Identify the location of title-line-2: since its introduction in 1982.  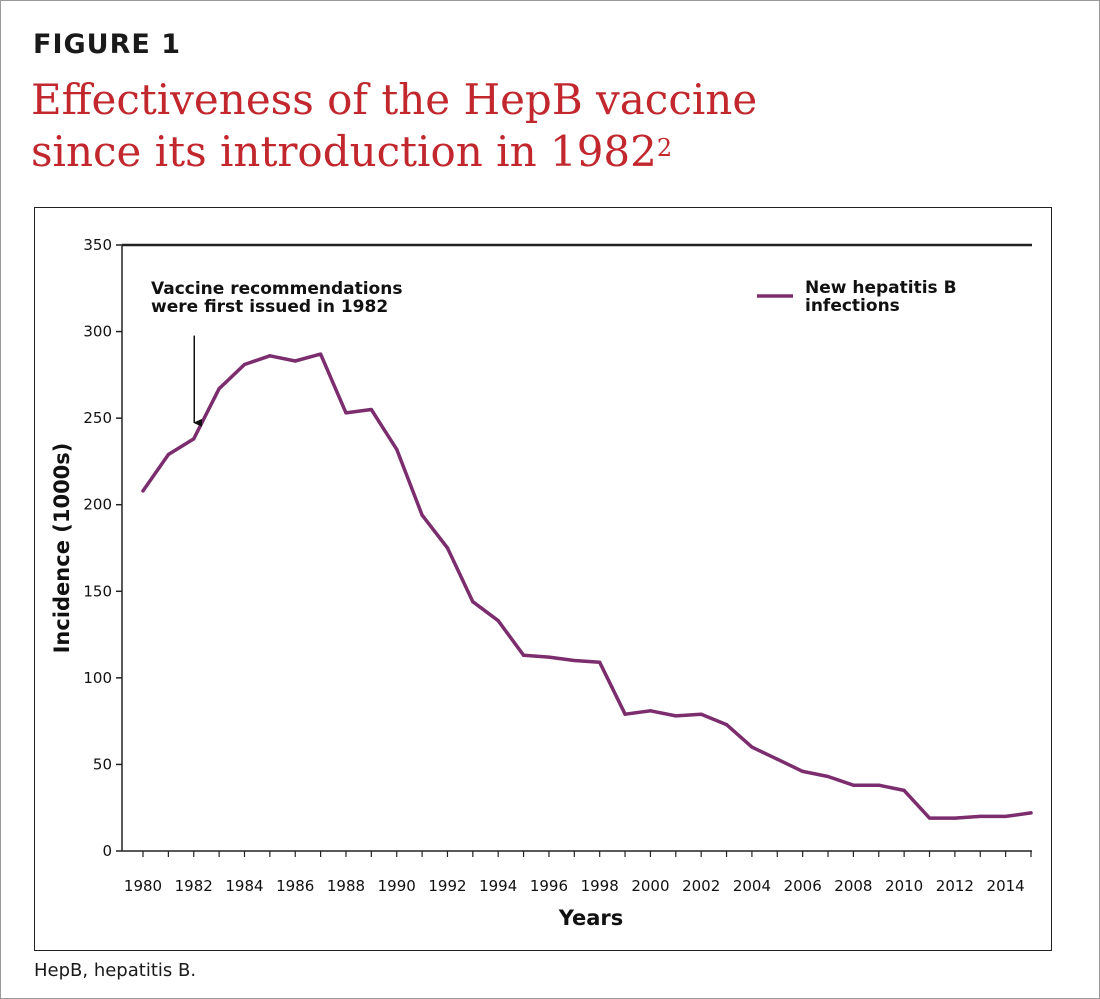
(344, 151).